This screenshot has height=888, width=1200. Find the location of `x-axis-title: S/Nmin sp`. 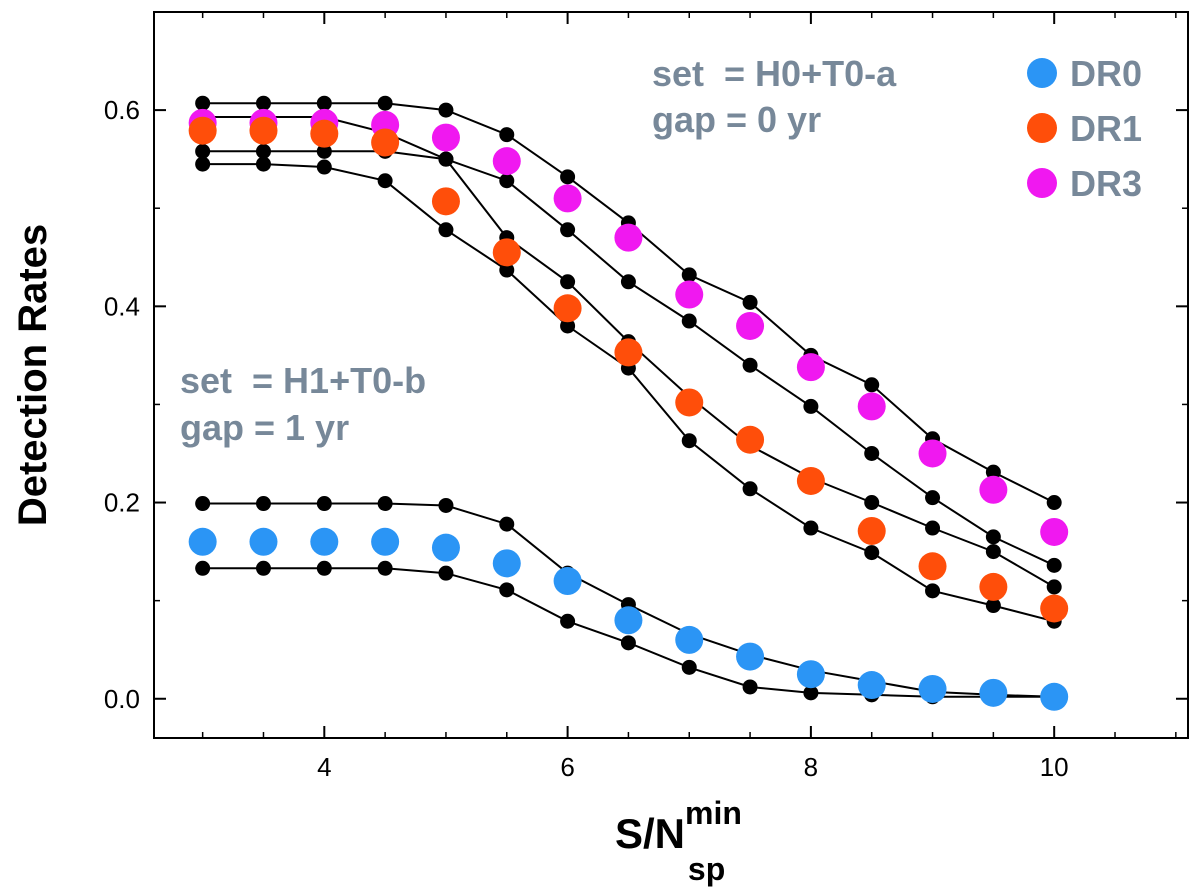

x-axis-title: S/Nmin sp is located at coordinates (678, 841).